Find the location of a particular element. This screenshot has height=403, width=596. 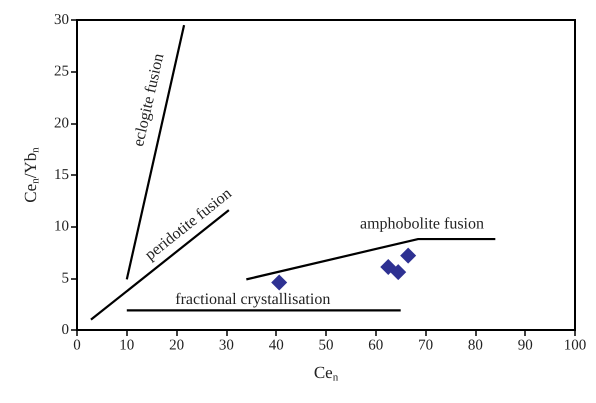

x-tick-label: 40 is located at coordinates (276, 346).